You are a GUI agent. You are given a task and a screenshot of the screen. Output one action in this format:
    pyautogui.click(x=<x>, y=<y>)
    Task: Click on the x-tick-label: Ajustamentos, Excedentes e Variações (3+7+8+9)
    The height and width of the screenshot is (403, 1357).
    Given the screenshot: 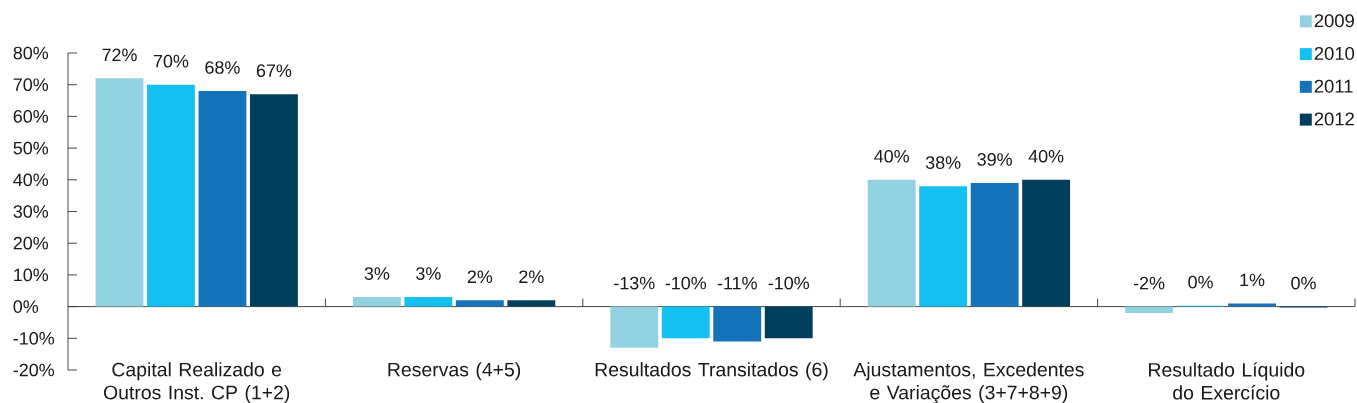 What is the action you would take?
    pyautogui.click(x=968, y=382)
    